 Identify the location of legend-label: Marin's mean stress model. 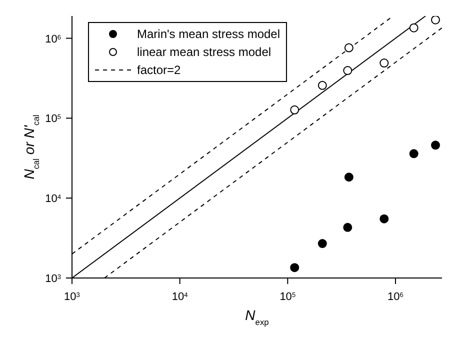
(208, 34).